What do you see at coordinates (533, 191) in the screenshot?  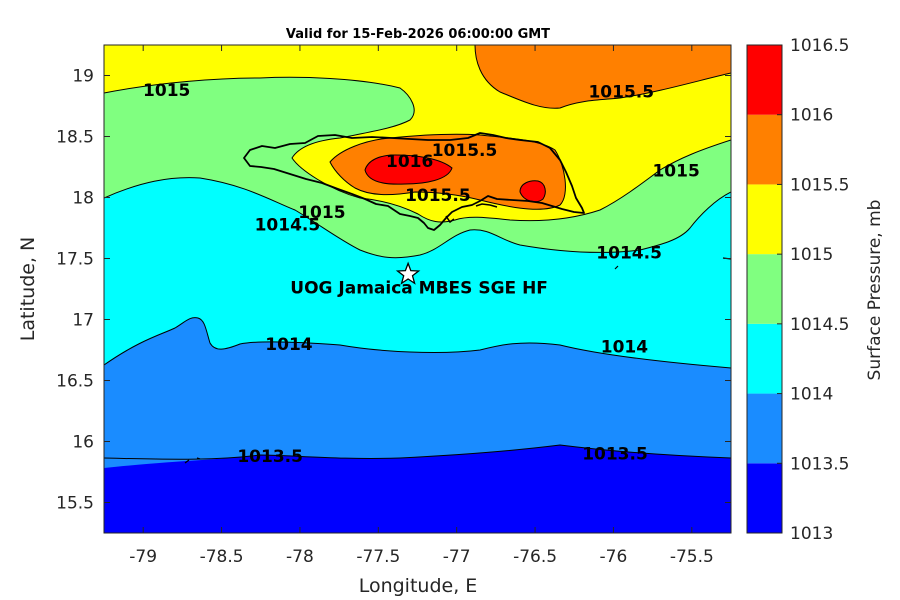 I see `band-1016-east` at bounding box center [533, 191].